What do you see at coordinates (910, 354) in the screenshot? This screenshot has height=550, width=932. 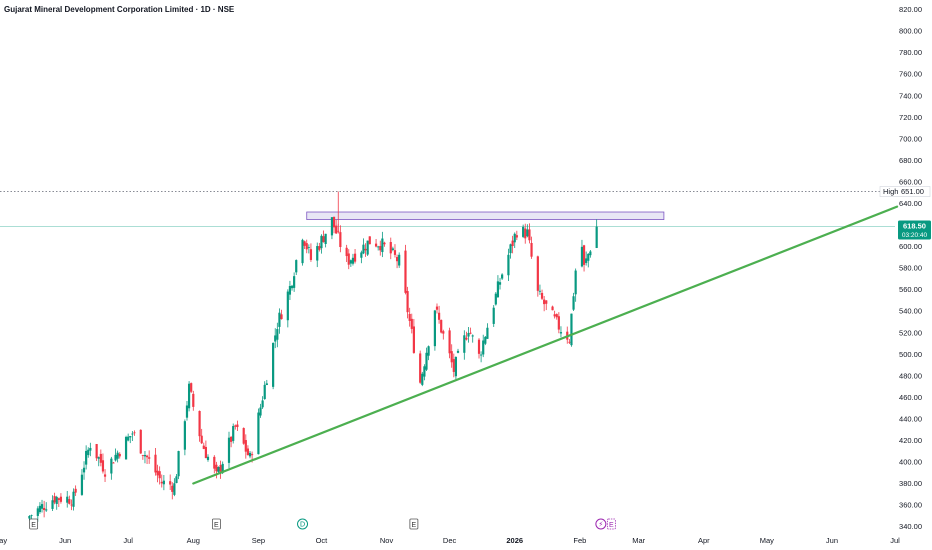 I see `y-tick-label: 500.00` at bounding box center [910, 354].